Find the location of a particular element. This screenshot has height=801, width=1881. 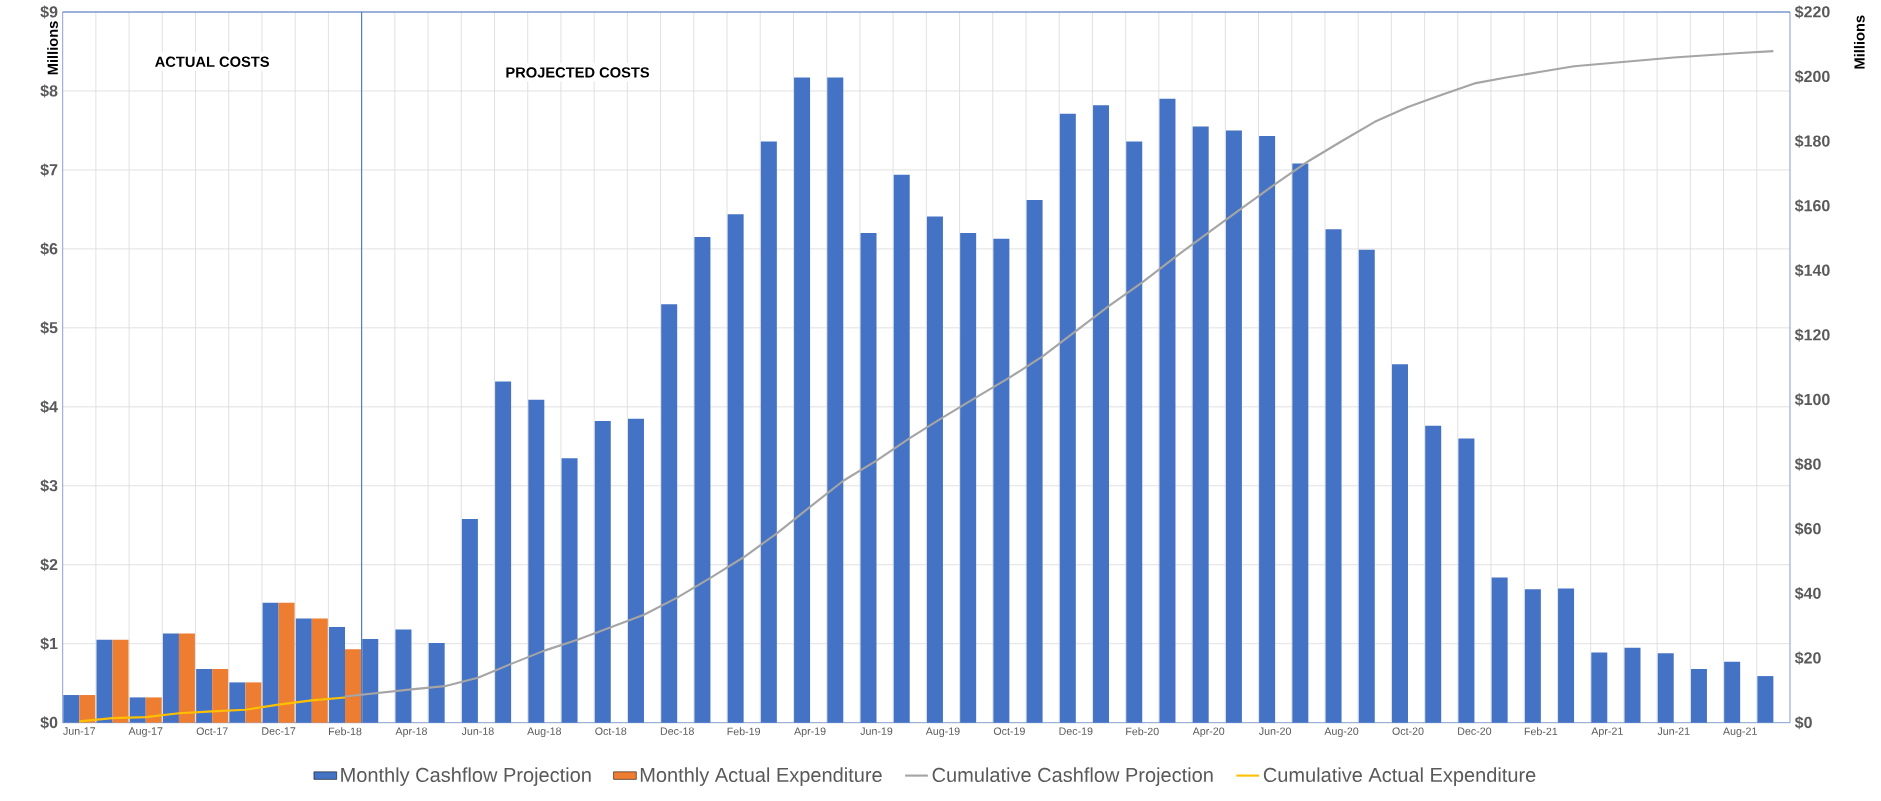

x-tick-label: Apr-21 is located at coordinates (1607, 732).